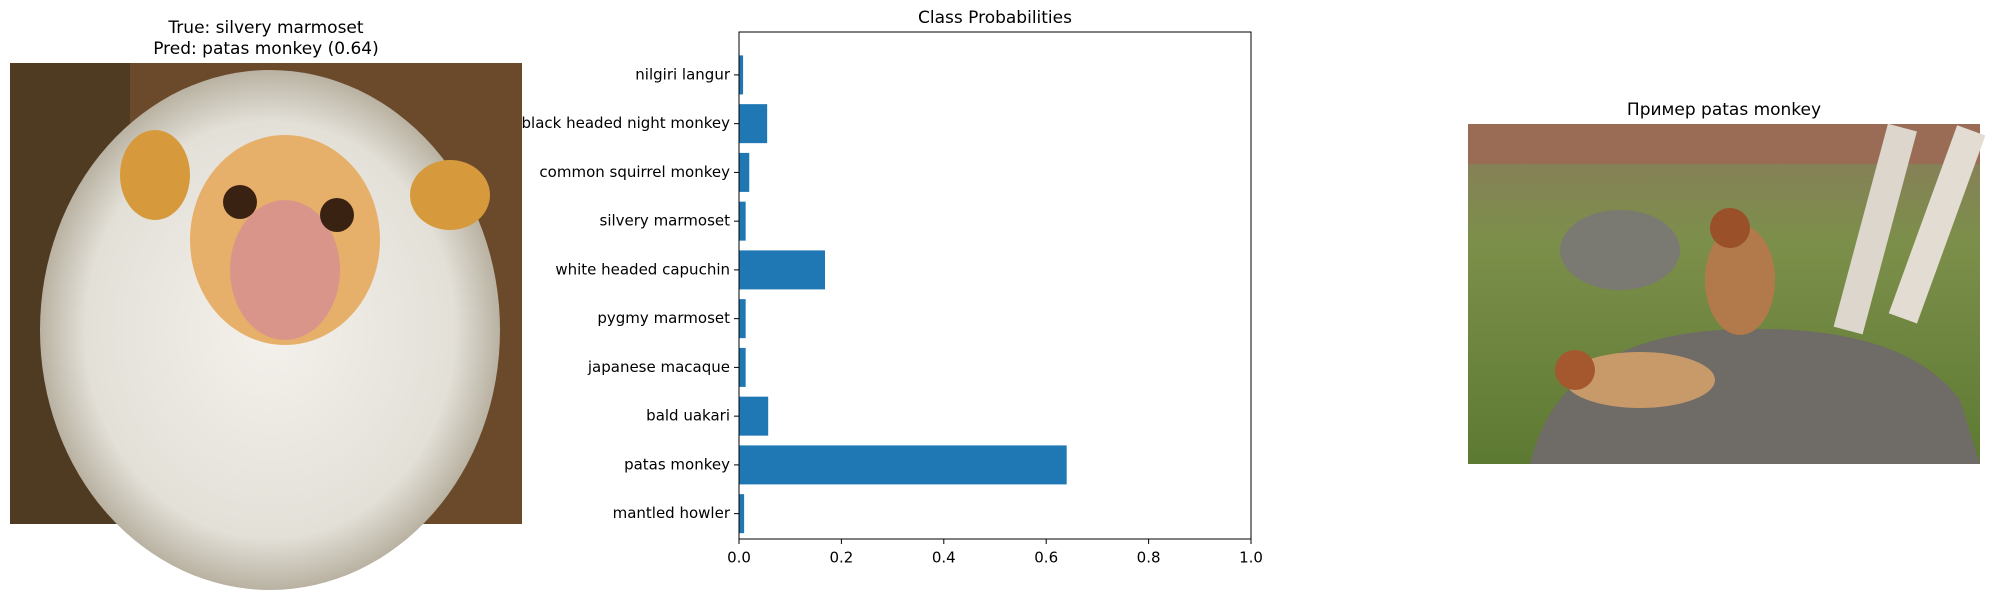 The width and height of the screenshot is (1990, 590). Describe the element at coordinates (688, 416) in the screenshot. I see `y-tick-label: bald uakari` at that location.